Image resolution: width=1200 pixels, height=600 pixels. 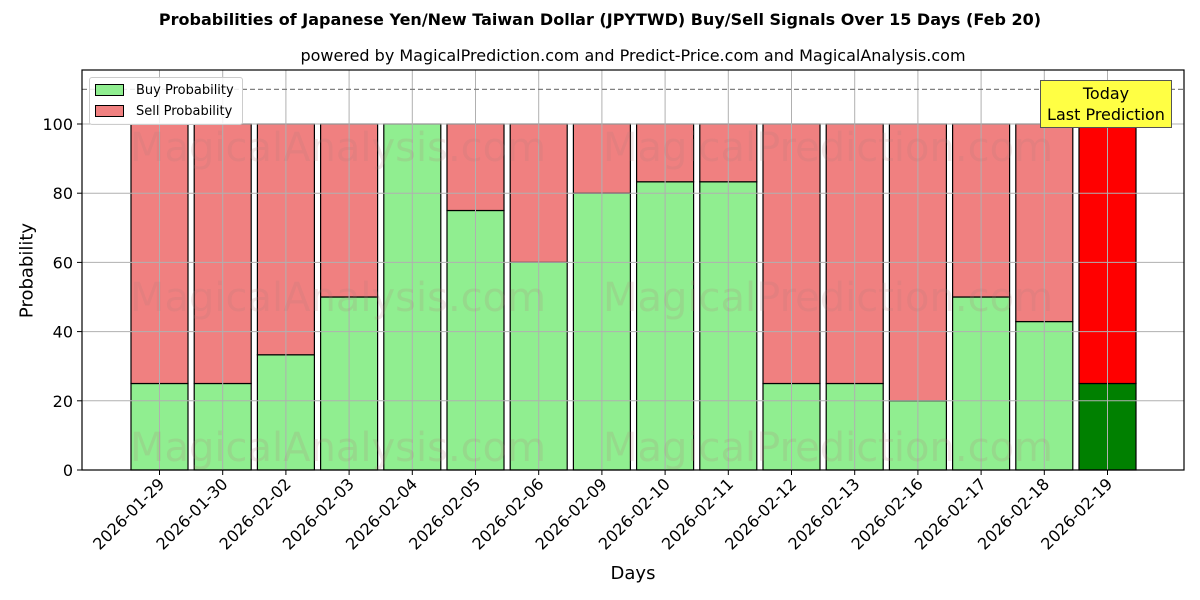 What do you see at coordinates (68, 470) in the screenshot?
I see `y-tick-label: 0` at bounding box center [68, 470].